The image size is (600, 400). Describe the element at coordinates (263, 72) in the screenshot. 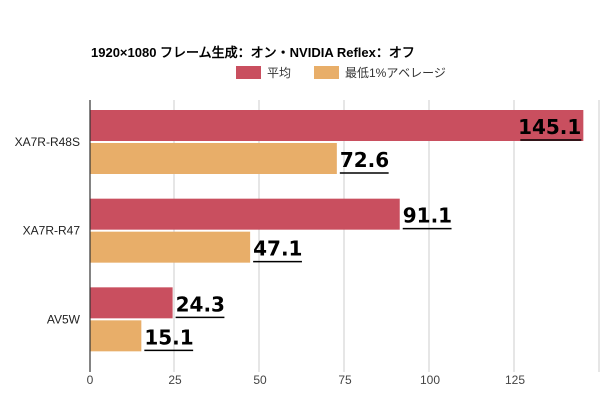

I see `legend-item-average: 平均` at that location.